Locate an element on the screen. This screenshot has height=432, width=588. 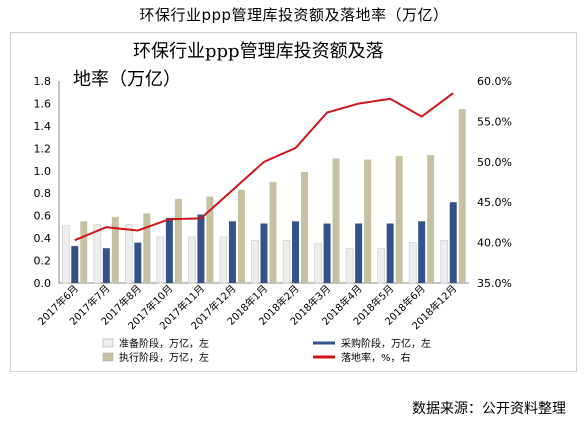
legend-exec-swatch is located at coordinates (108, 357).